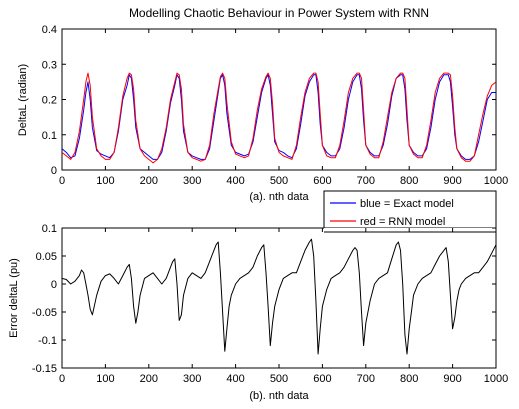  What do you see at coordinates (49, 101) in the screenshot?
I see `plot-a-ytick-label: 0.2` at bounding box center [49, 101].